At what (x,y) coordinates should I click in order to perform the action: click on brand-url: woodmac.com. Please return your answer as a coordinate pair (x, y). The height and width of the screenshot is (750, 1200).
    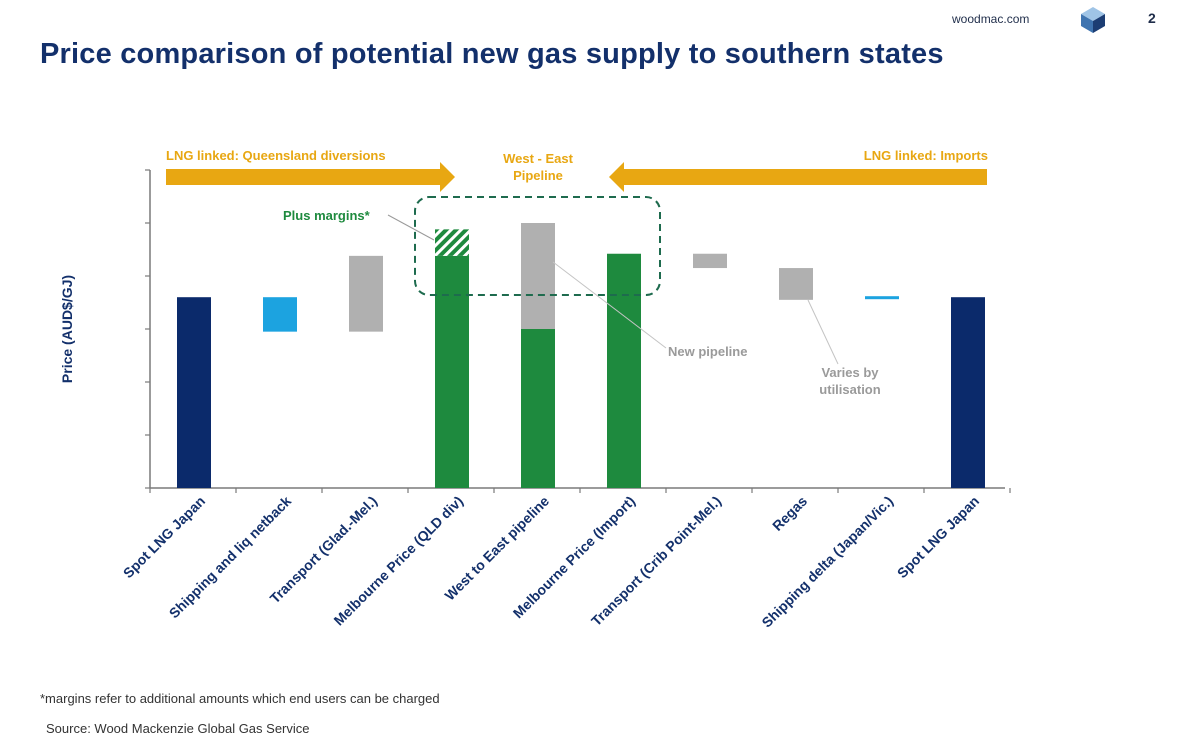
    Looking at the image, I should click on (991, 19).